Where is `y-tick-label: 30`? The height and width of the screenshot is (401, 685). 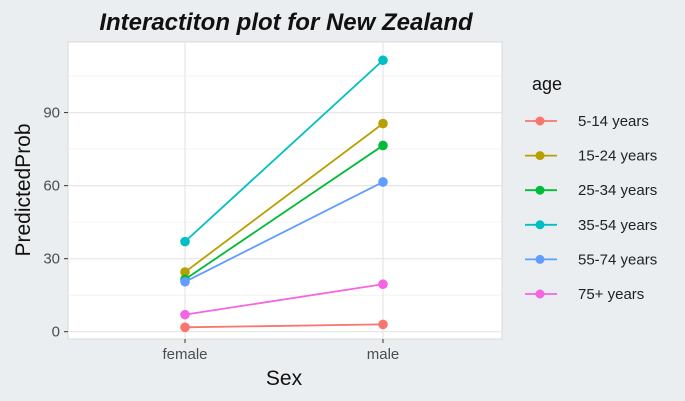 y-tick-label: 30 is located at coordinates (51, 259).